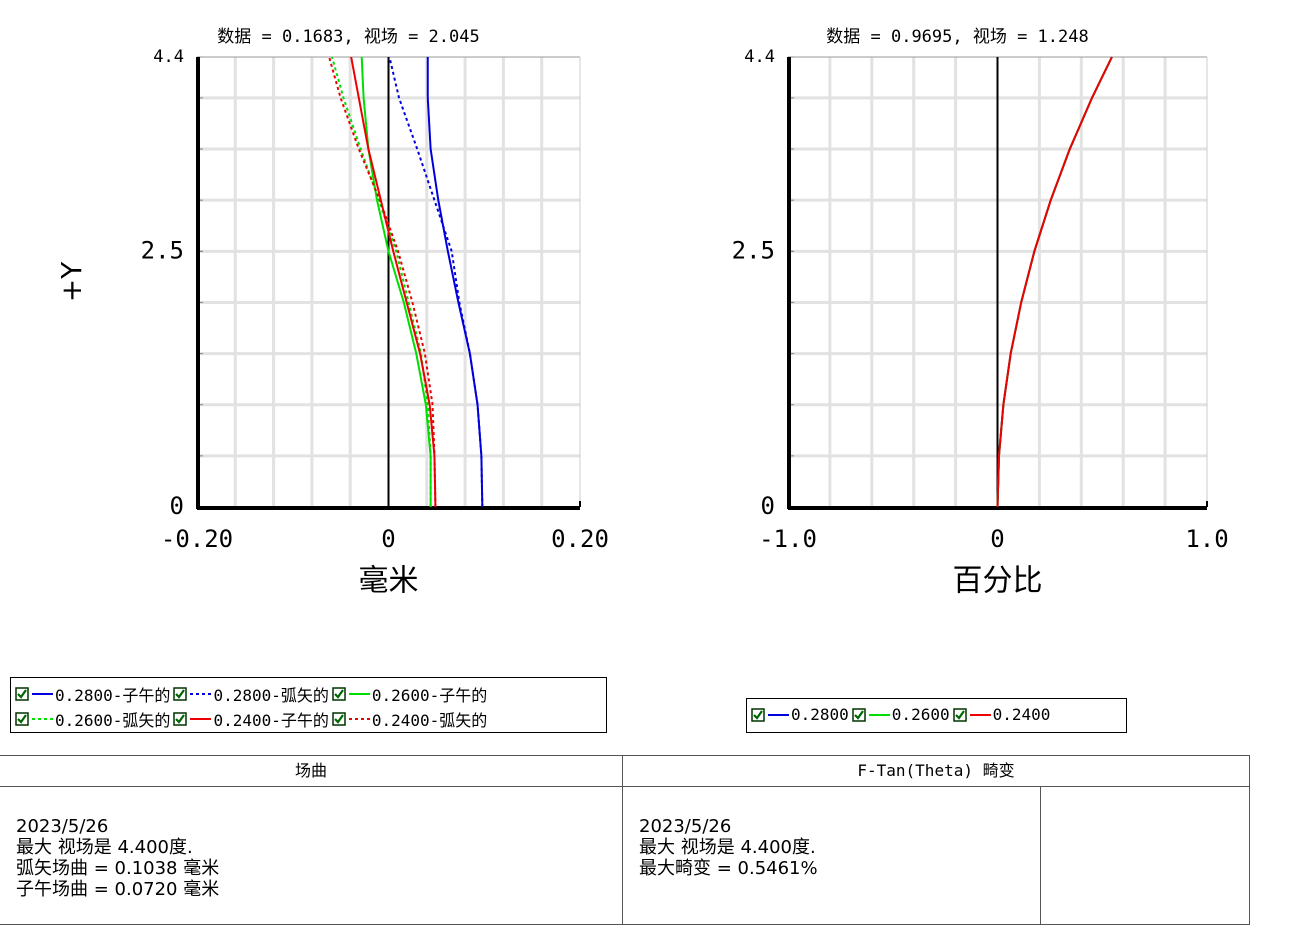 This screenshot has height=925, width=1307. What do you see at coordinates (920, 714) in the screenshot?
I see `legend-label: 0.2600` at bounding box center [920, 714].